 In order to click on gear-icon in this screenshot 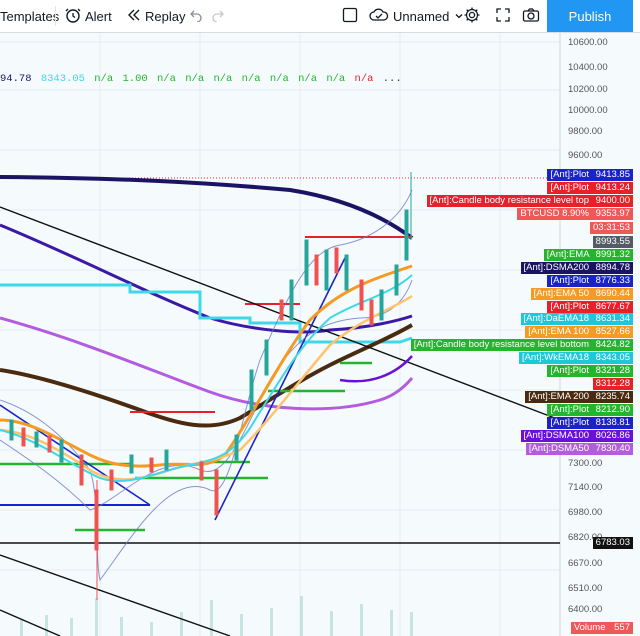, I will do `click(472, 16)`.